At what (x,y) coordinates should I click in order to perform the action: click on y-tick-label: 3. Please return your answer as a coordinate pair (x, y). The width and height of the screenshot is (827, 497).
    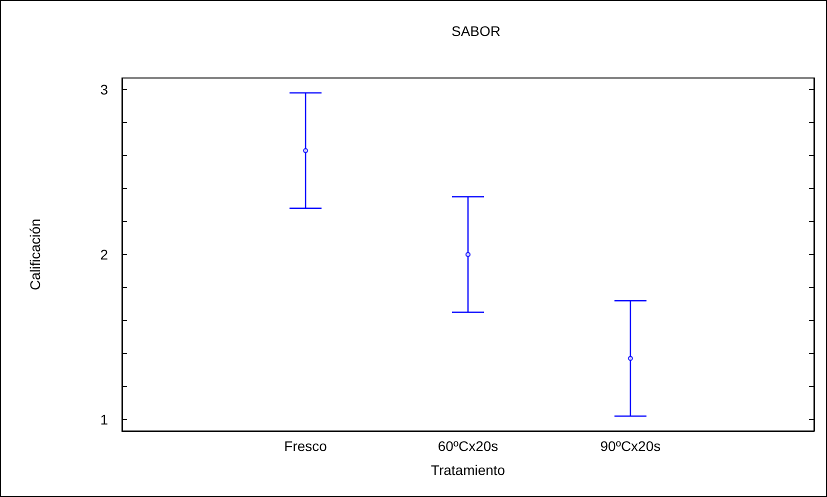
    Looking at the image, I should click on (104, 90).